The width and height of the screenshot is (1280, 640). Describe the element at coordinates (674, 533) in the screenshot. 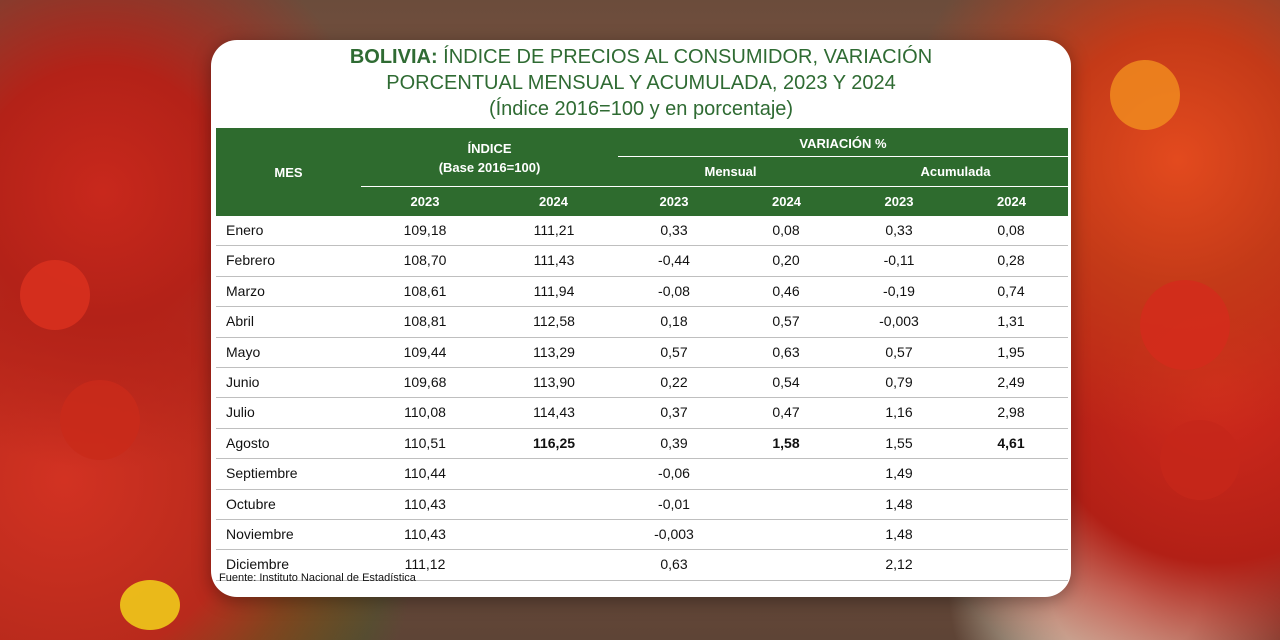

I see `cell-mensual-2023: -0,003` at that location.